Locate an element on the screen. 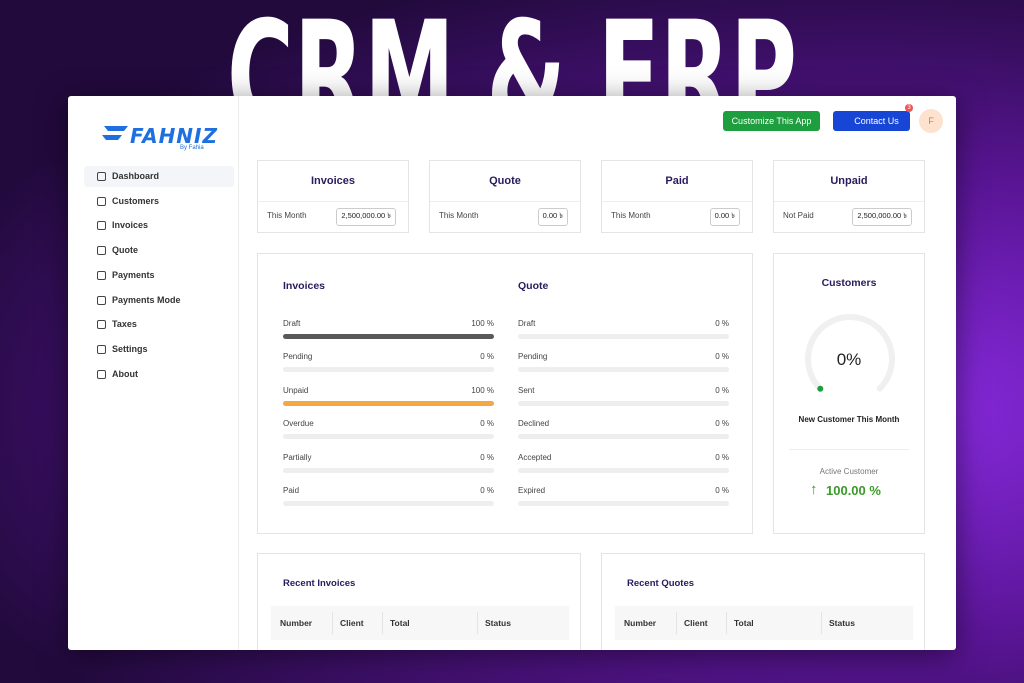  column-header: Total is located at coordinates (744, 623).